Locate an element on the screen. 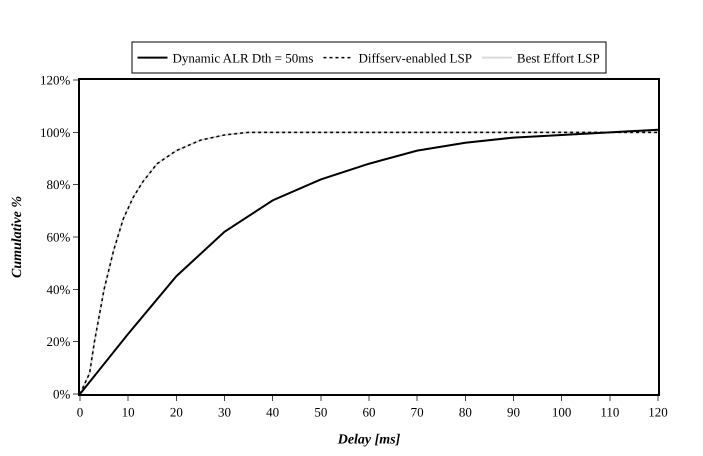  x-tick-label: 60 is located at coordinates (369, 412).